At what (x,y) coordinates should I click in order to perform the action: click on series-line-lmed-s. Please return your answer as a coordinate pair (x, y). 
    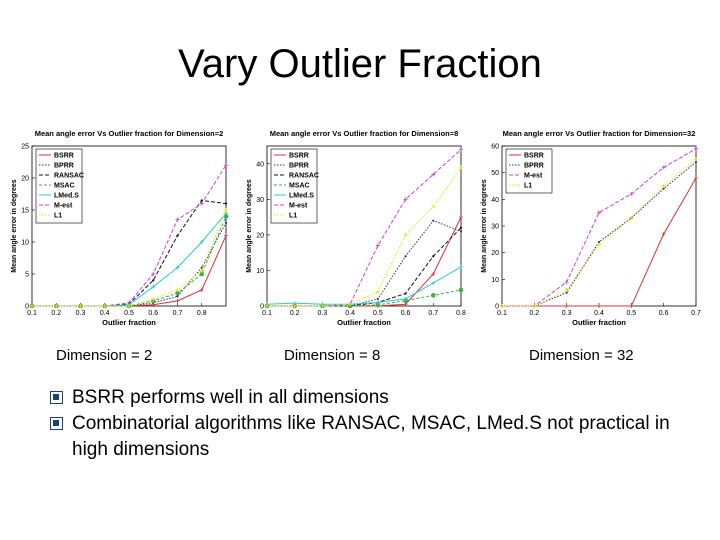
    Looking at the image, I should click on (364, 285).